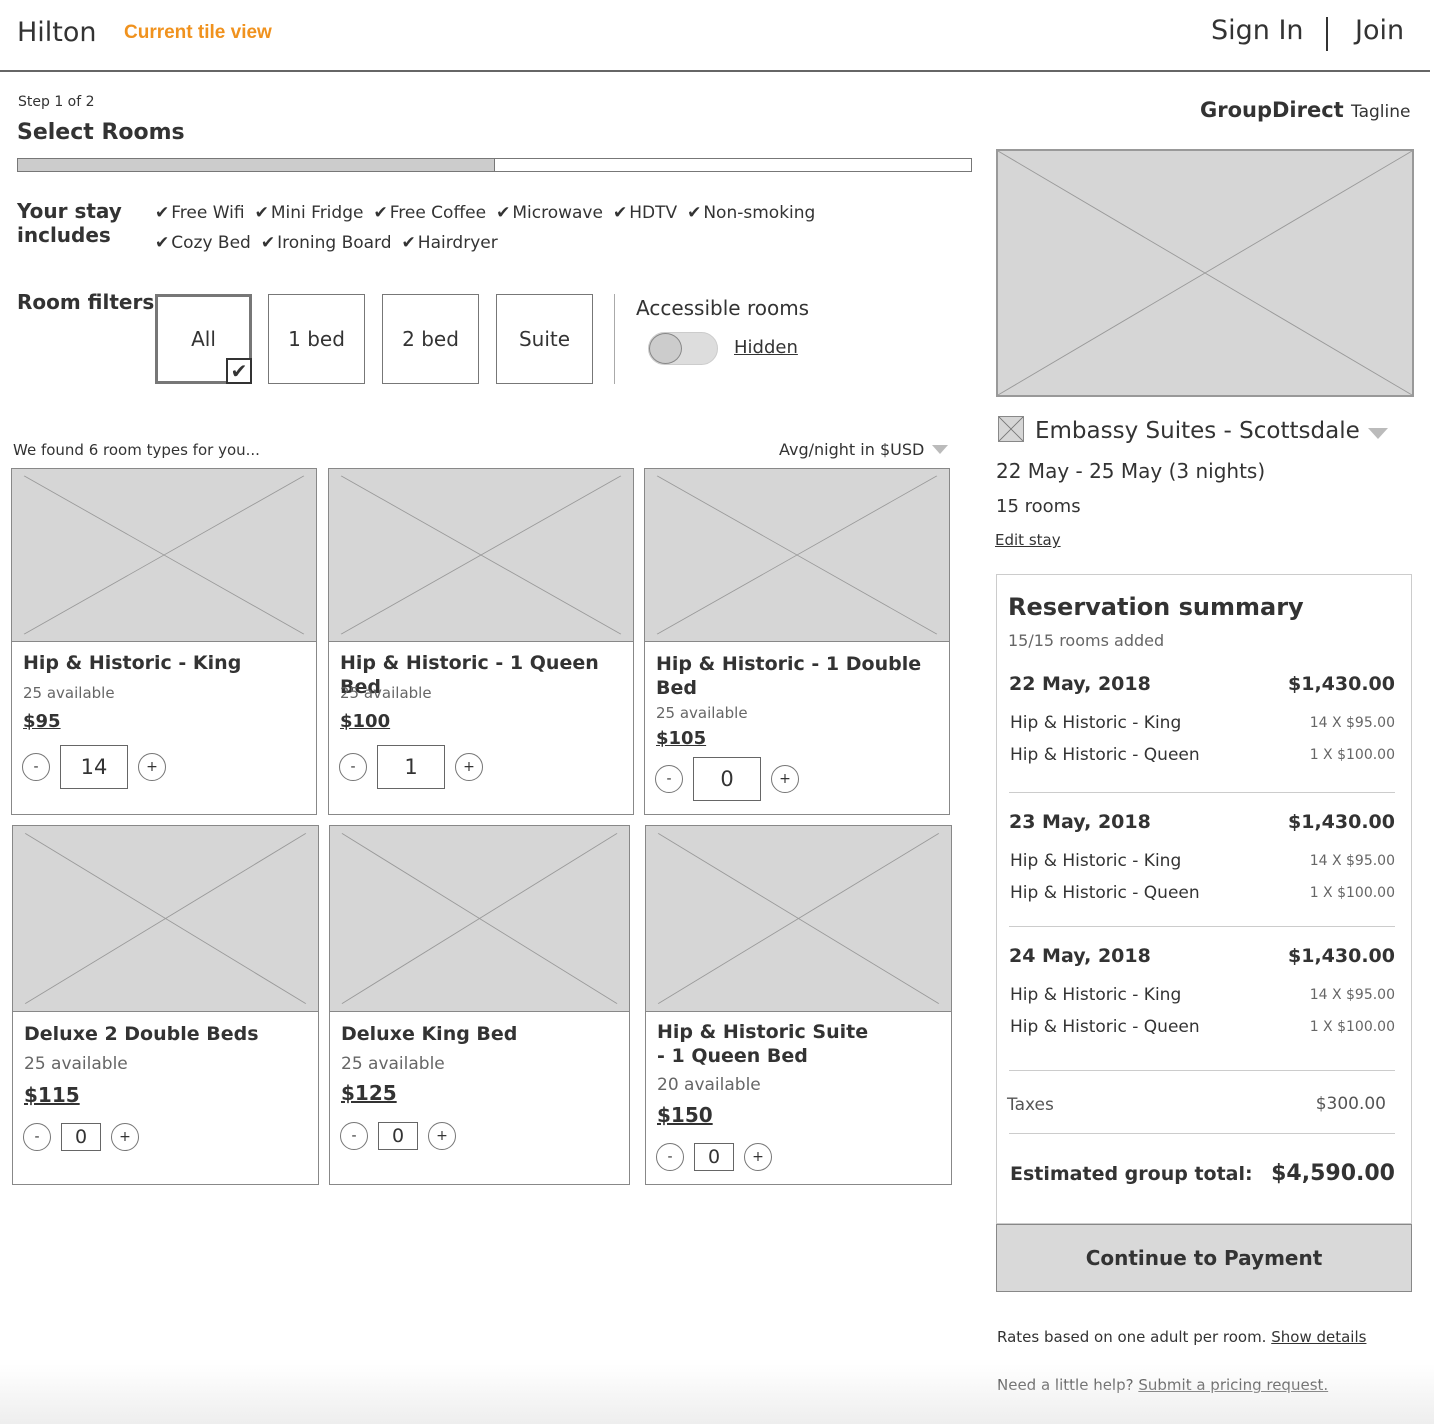 The width and height of the screenshot is (1434, 1424). Describe the element at coordinates (469, 675) in the screenshot. I see `room-name: Hip & Historic - 1 Queen Bed` at that location.